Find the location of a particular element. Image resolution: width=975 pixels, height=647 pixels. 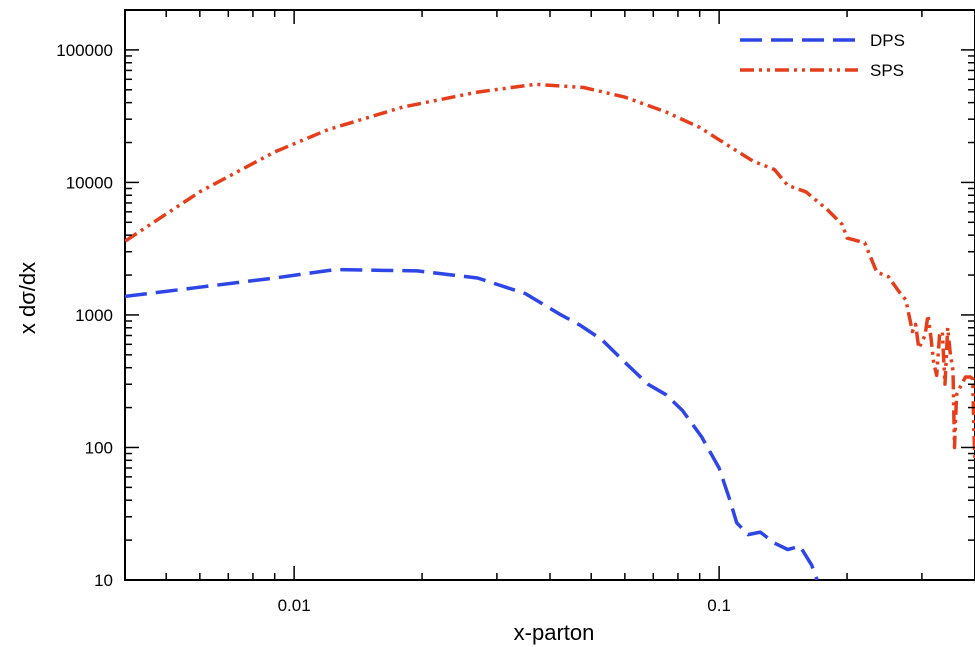

legend: DPS SPS is located at coordinates (822, 55).